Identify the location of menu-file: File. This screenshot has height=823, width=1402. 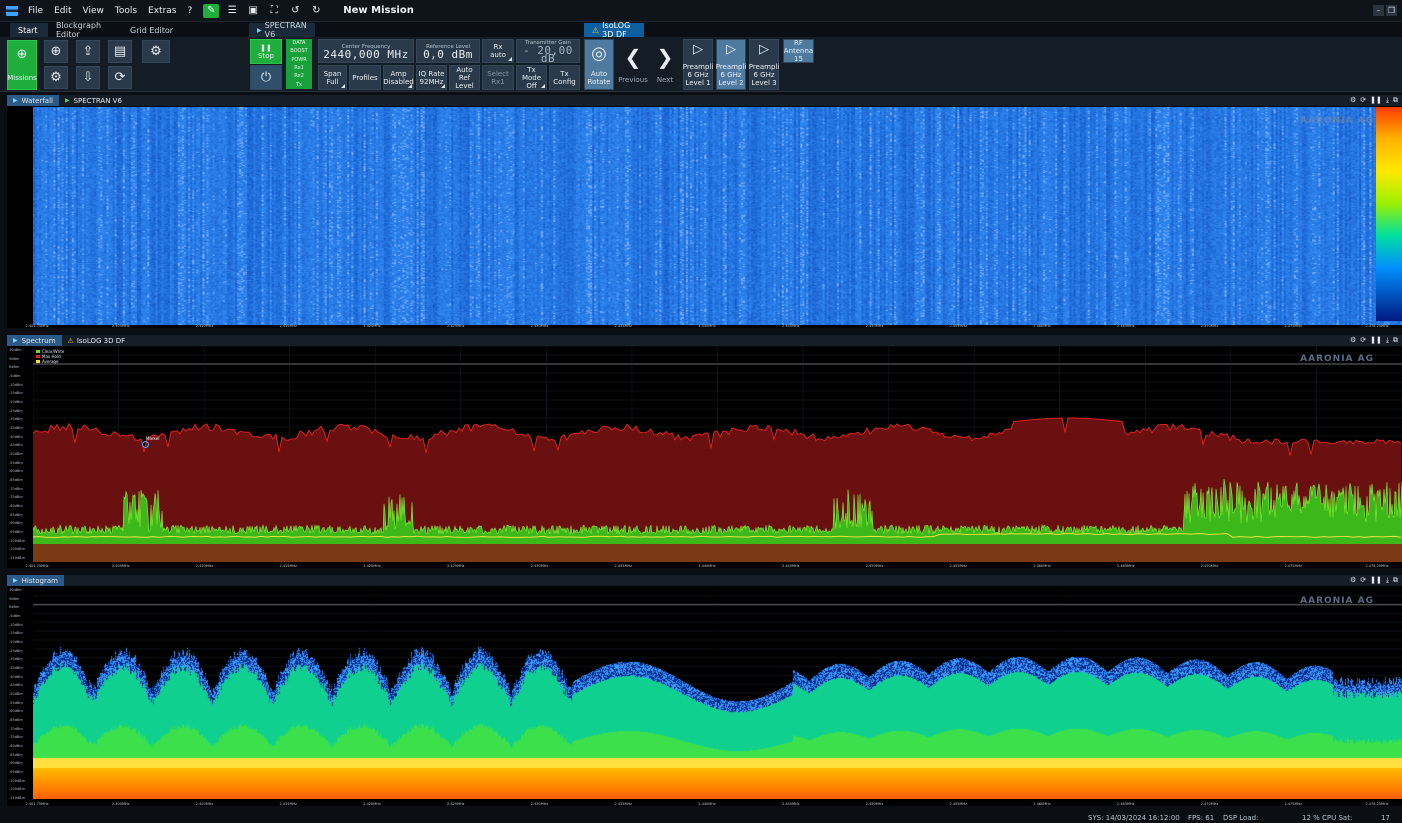
(36, 10).